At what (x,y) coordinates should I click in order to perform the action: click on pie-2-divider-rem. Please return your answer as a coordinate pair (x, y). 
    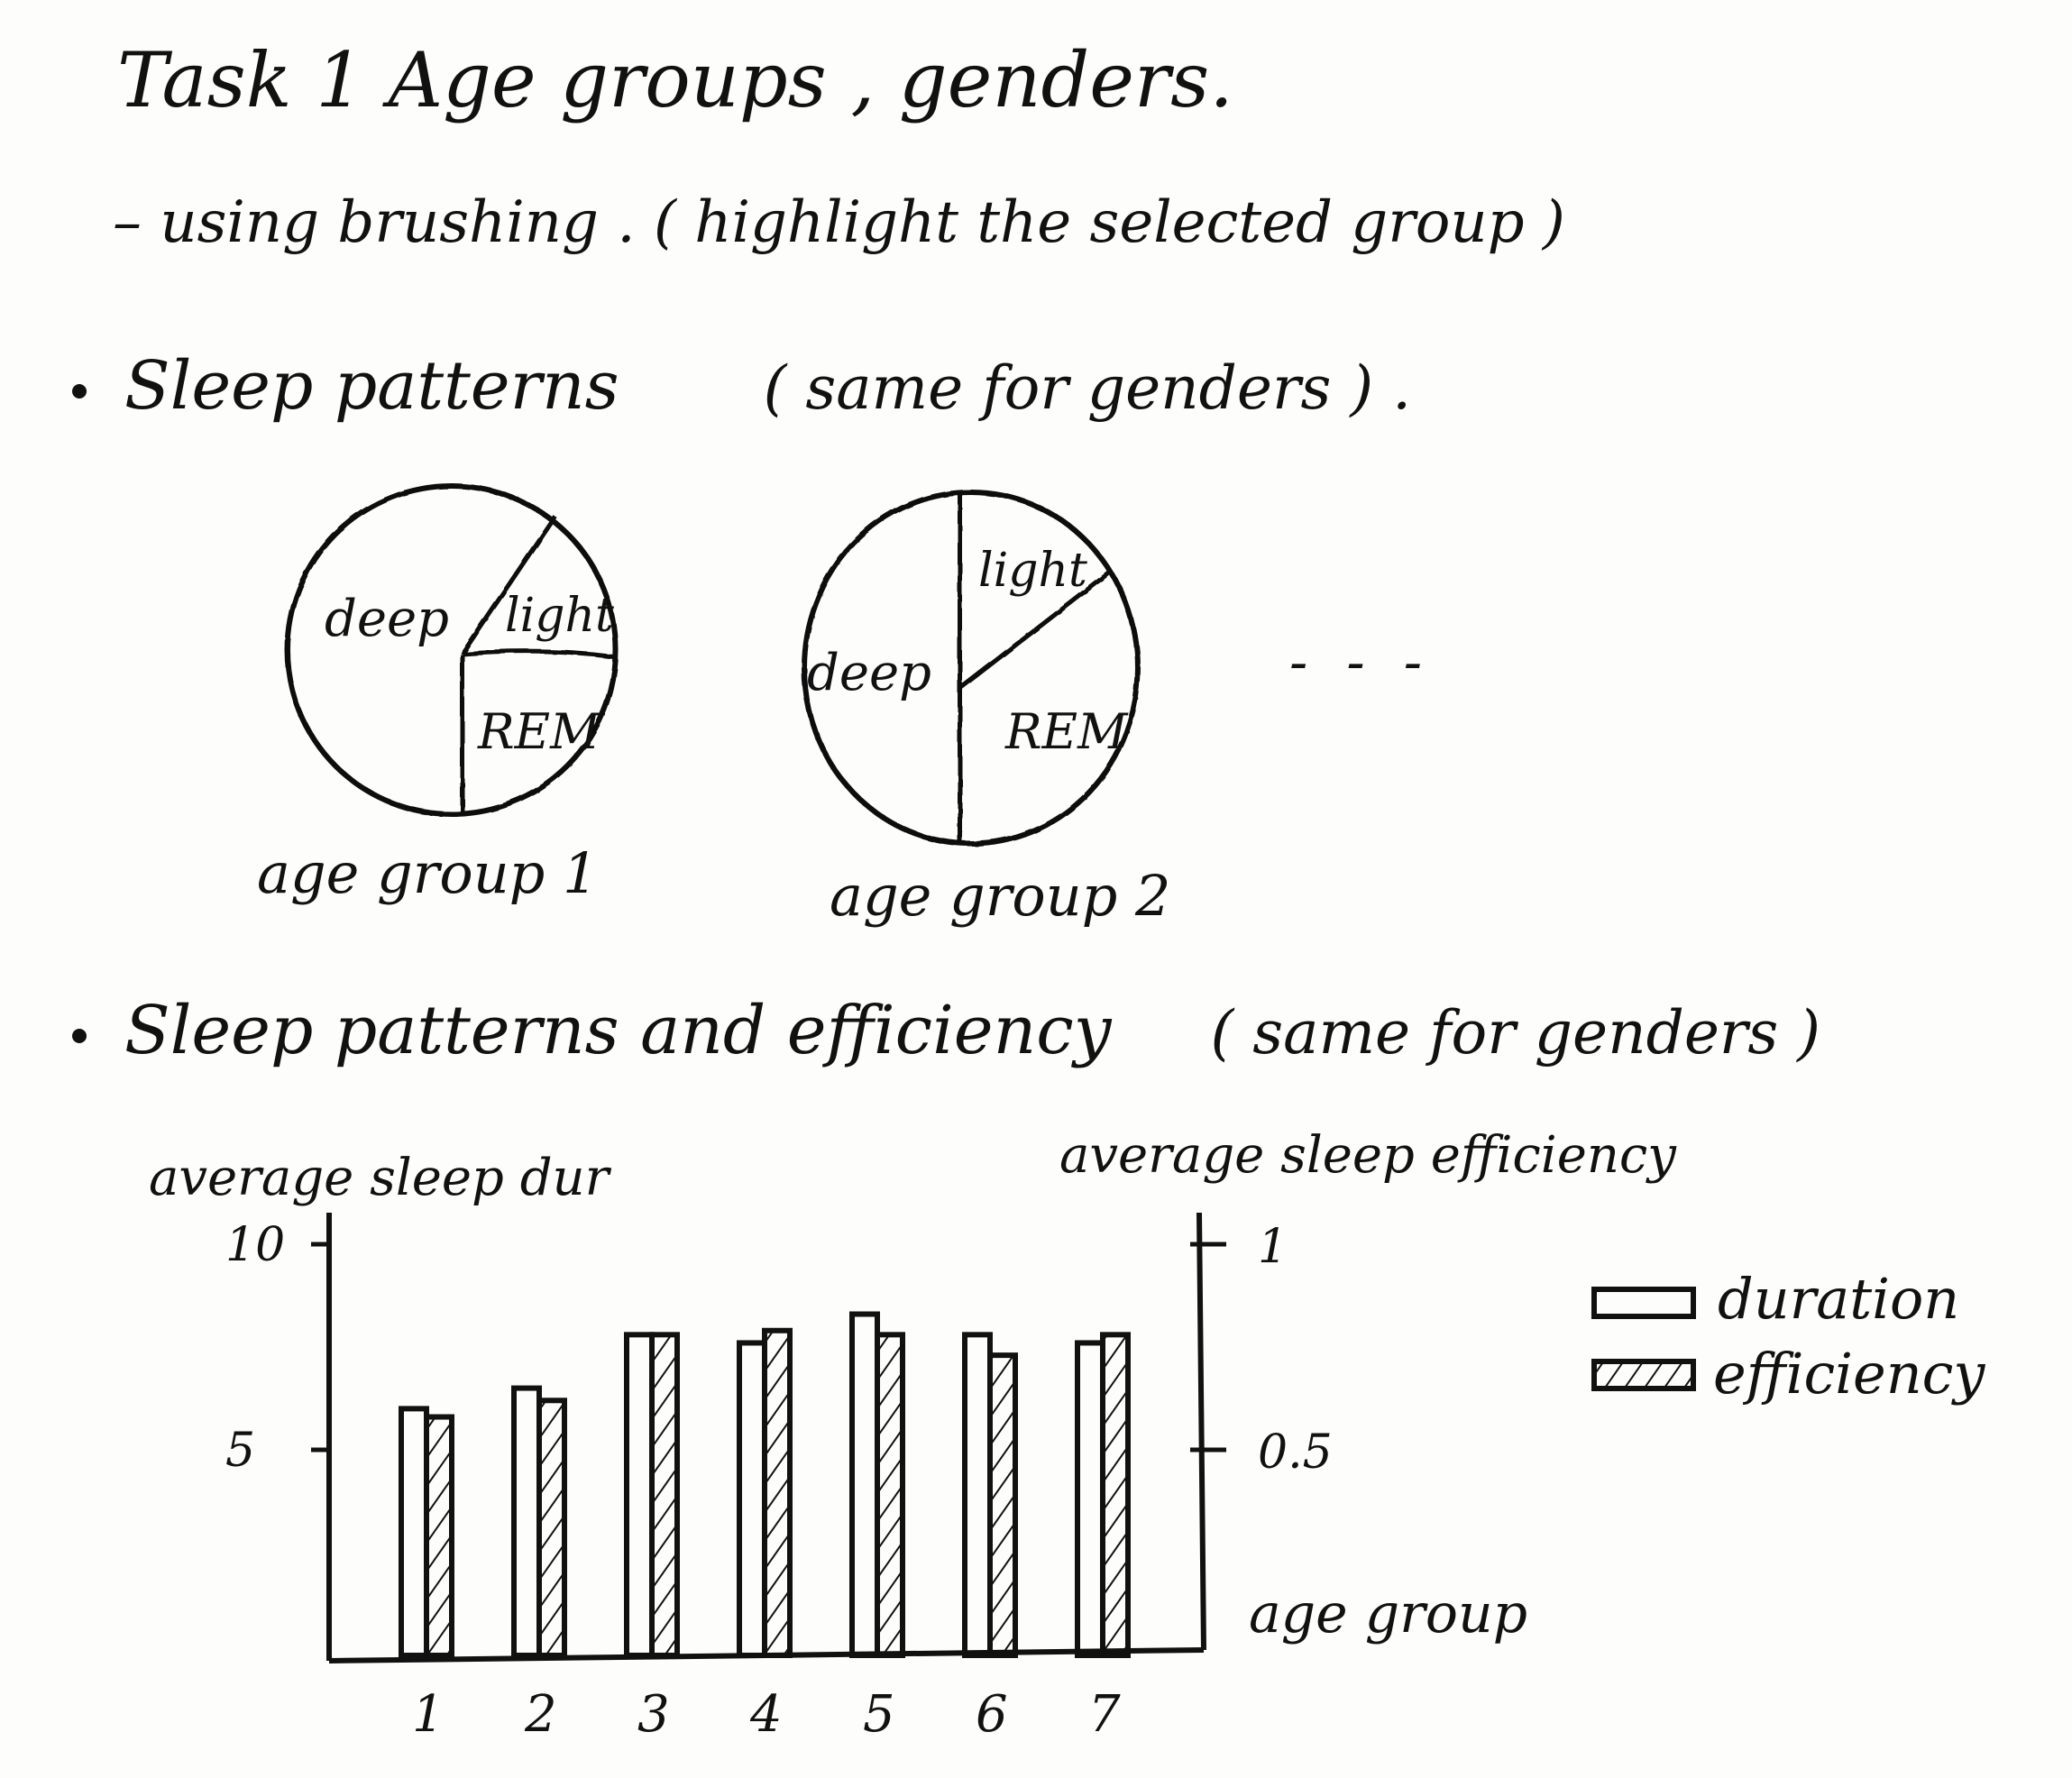
    Looking at the image, I should click on (1035, 628).